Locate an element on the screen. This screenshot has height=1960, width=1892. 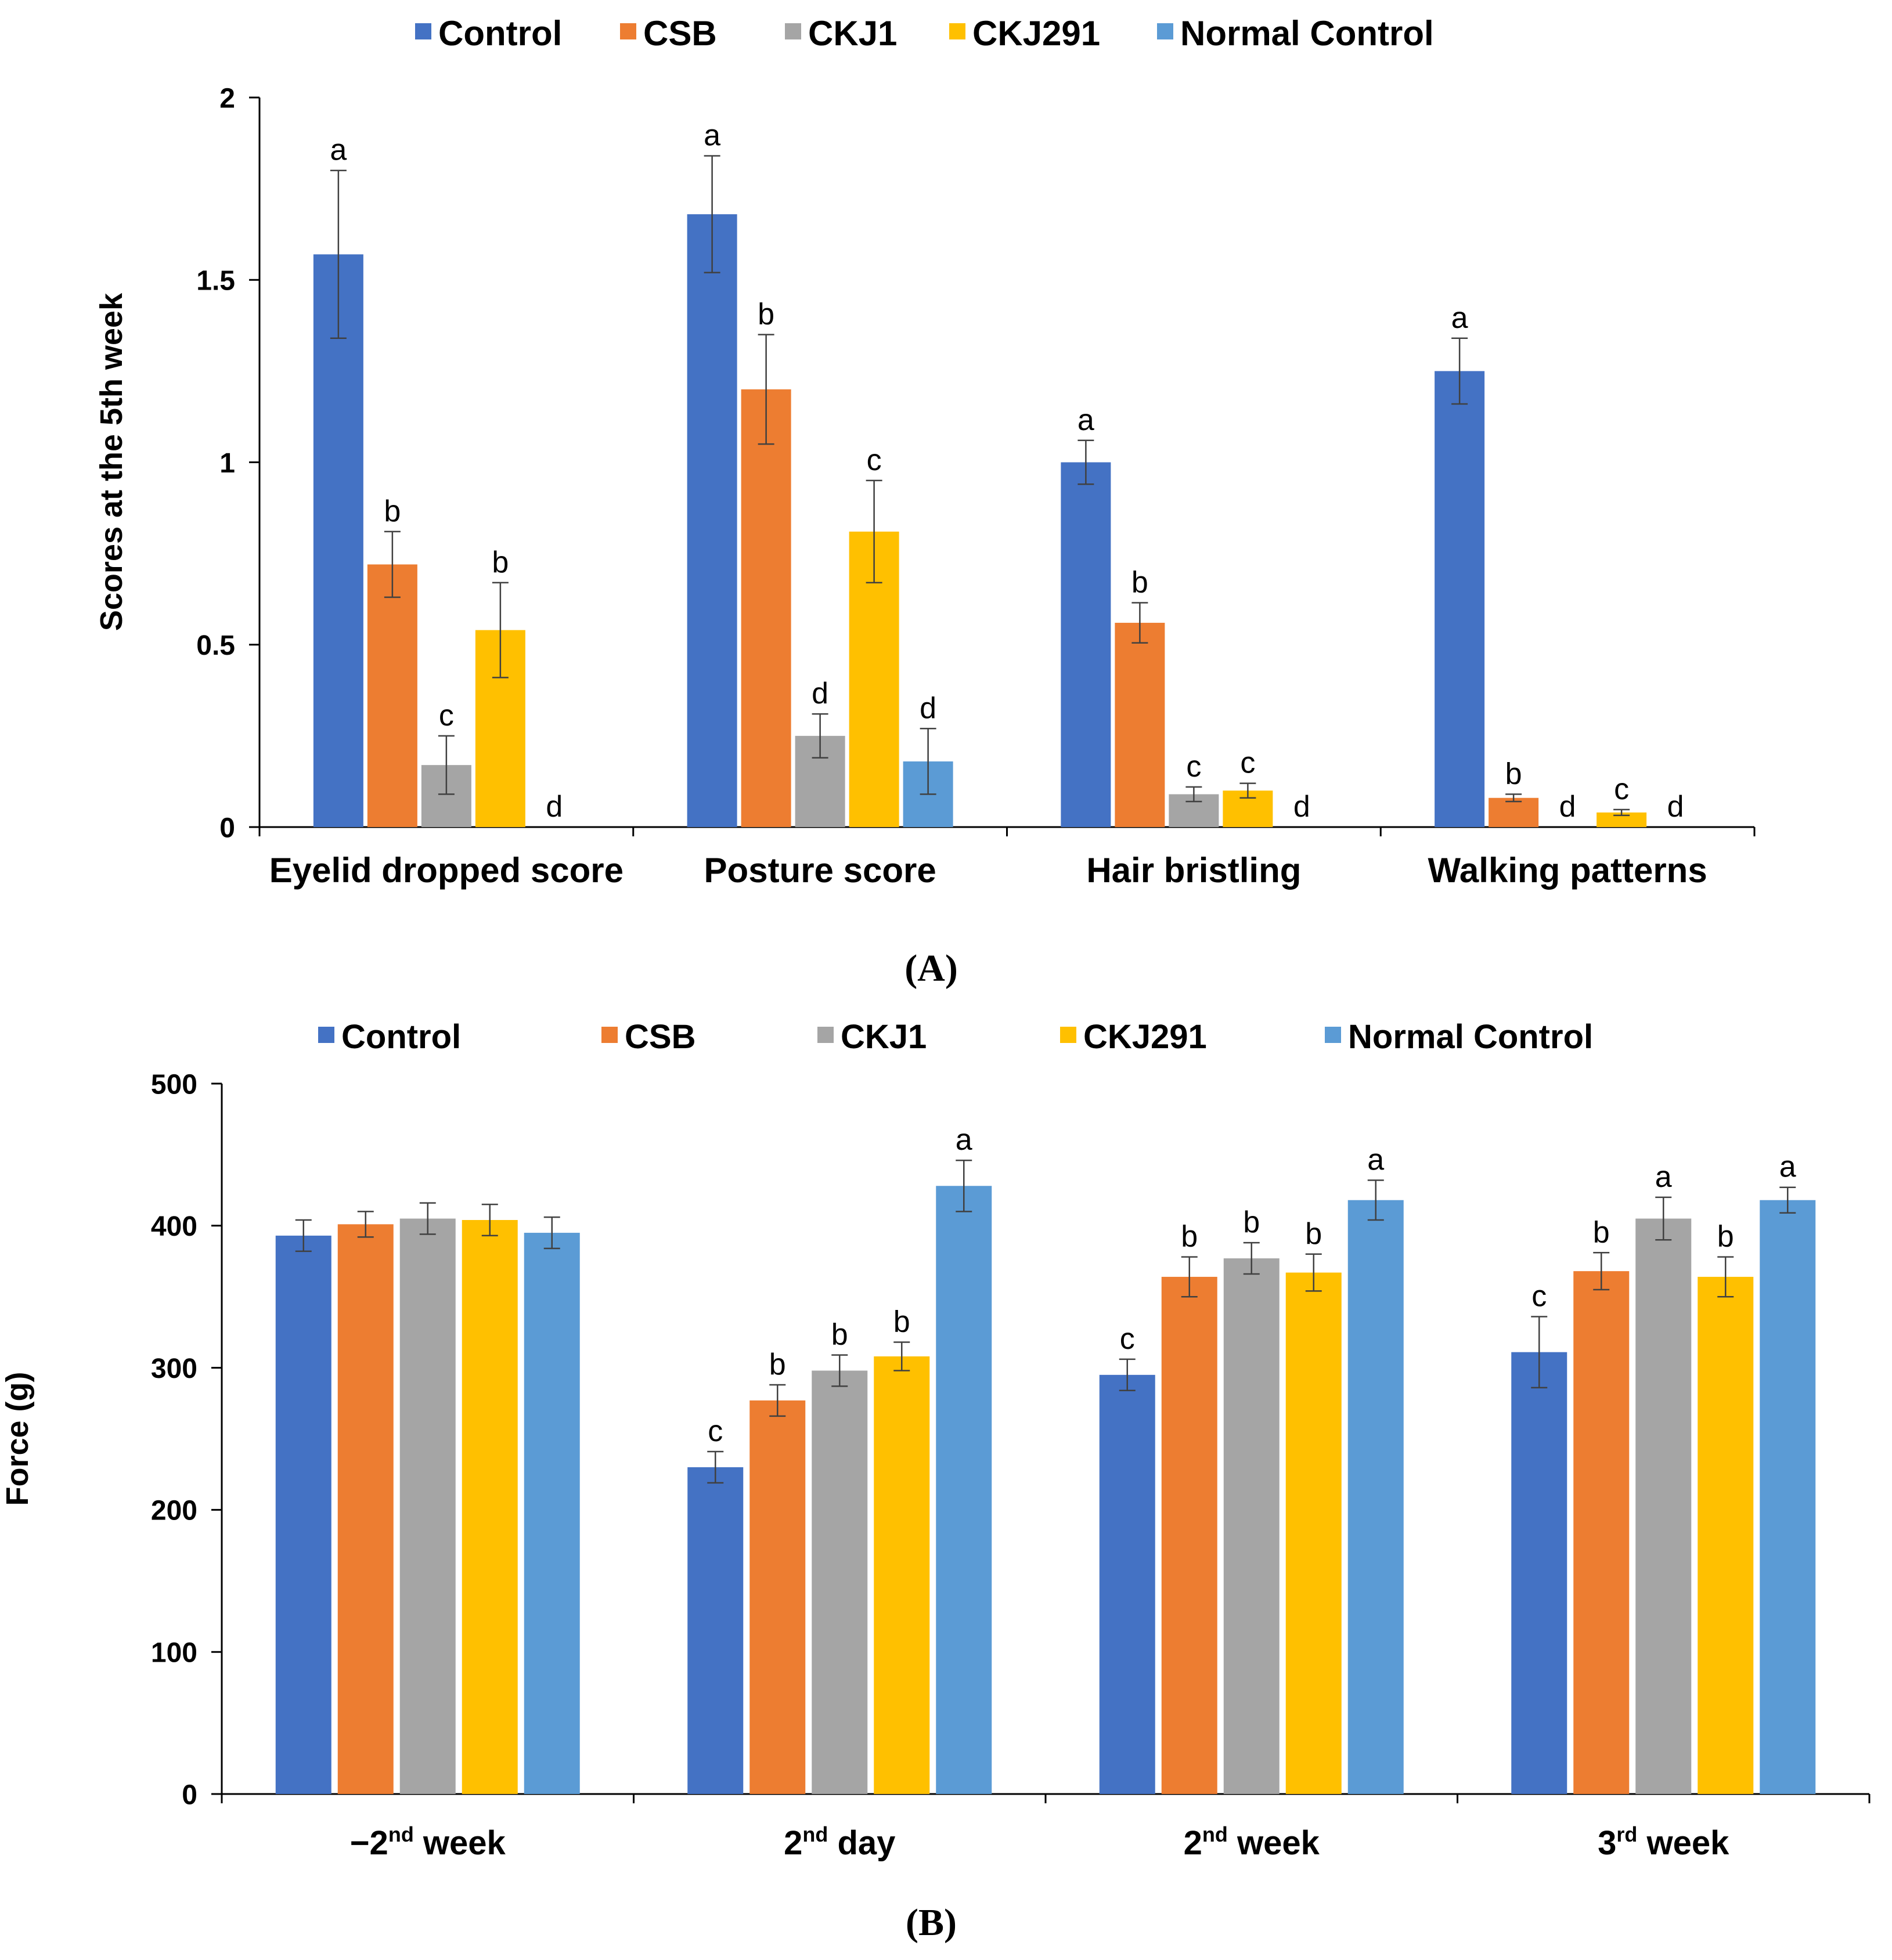
panel-a-y-axis-label: Scores at the 5th week is located at coordinates (112, 462).